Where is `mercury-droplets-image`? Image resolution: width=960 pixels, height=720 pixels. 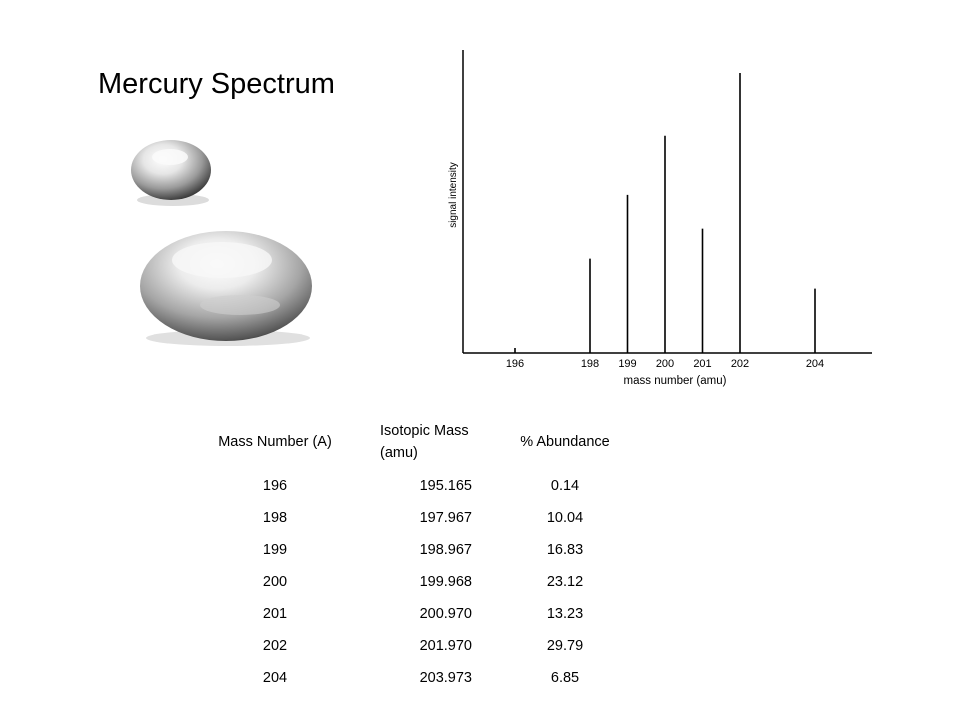
mercury-droplets-image is located at coordinates (221, 243).